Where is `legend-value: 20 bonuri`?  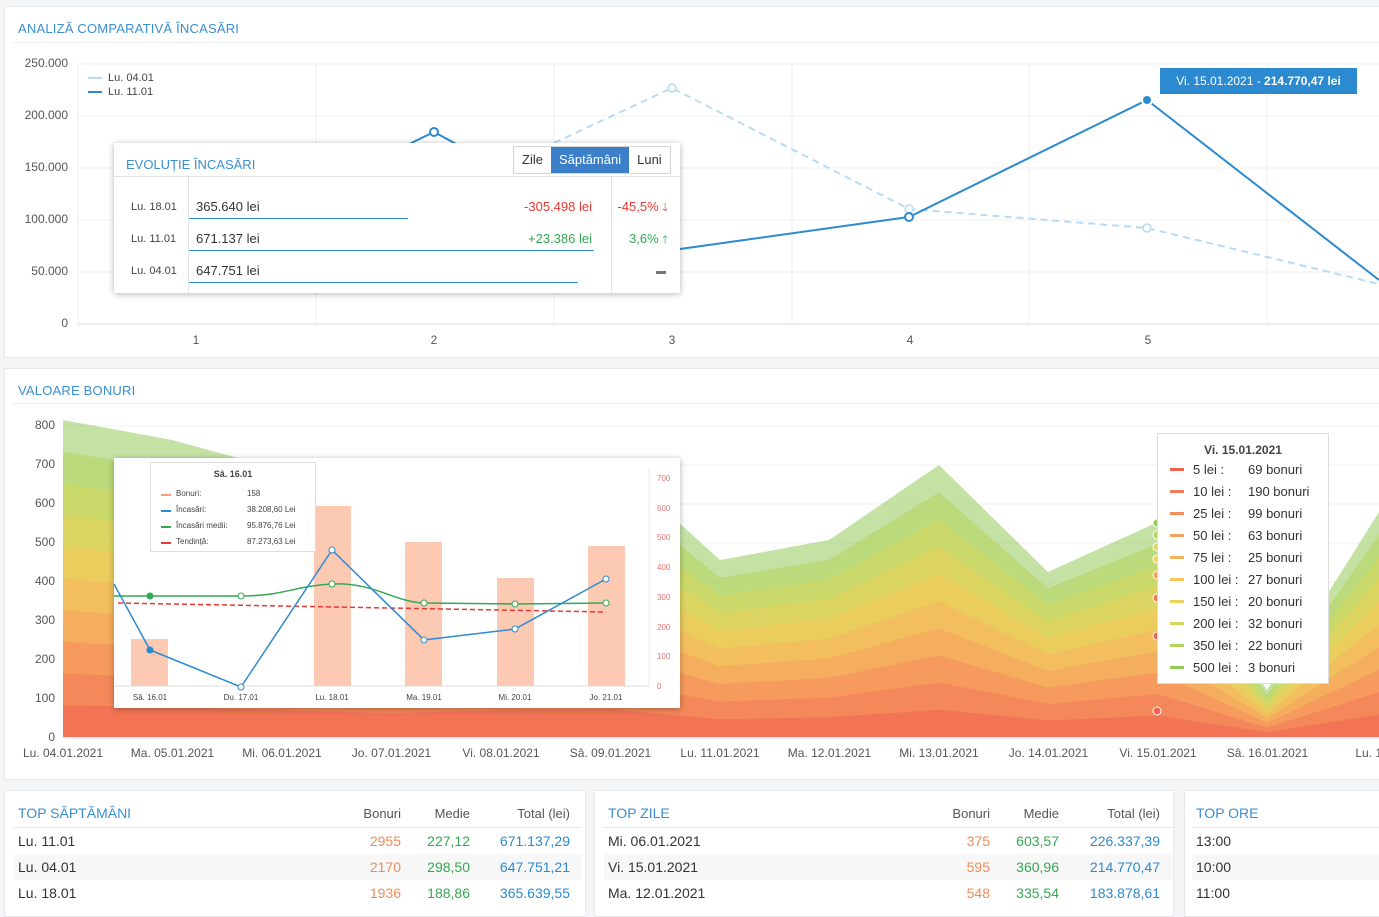
legend-value: 20 bonuri is located at coordinates (1275, 601).